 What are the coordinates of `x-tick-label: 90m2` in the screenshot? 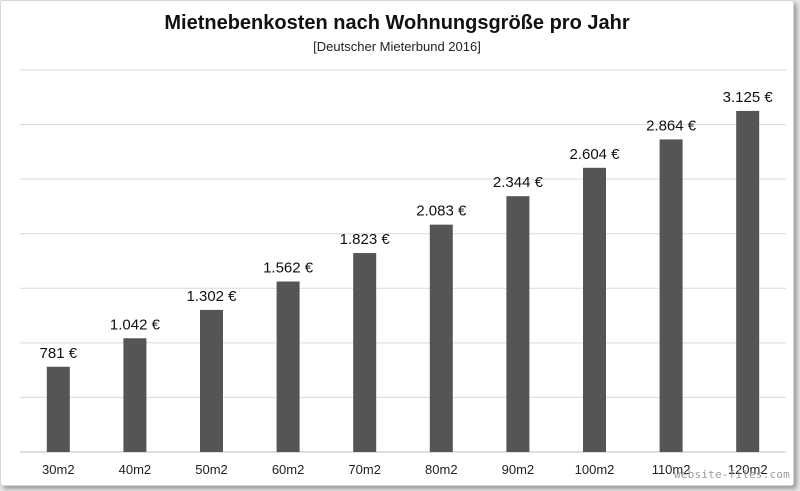 It's located at (518, 469).